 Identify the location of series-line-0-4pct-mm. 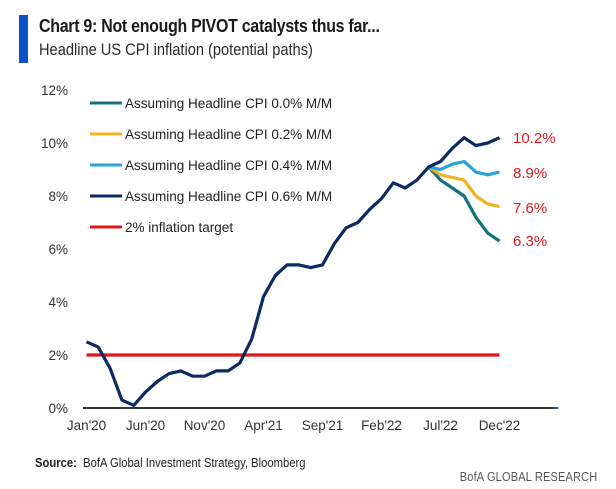
(464, 168).